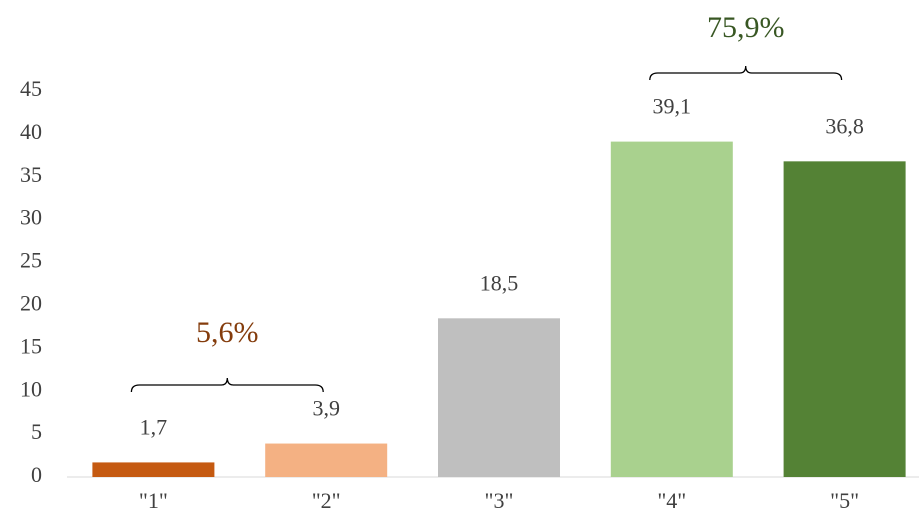 This screenshot has width=919, height=513. Describe the element at coordinates (844, 125) in the screenshot. I see `data-label: 36,8` at that location.